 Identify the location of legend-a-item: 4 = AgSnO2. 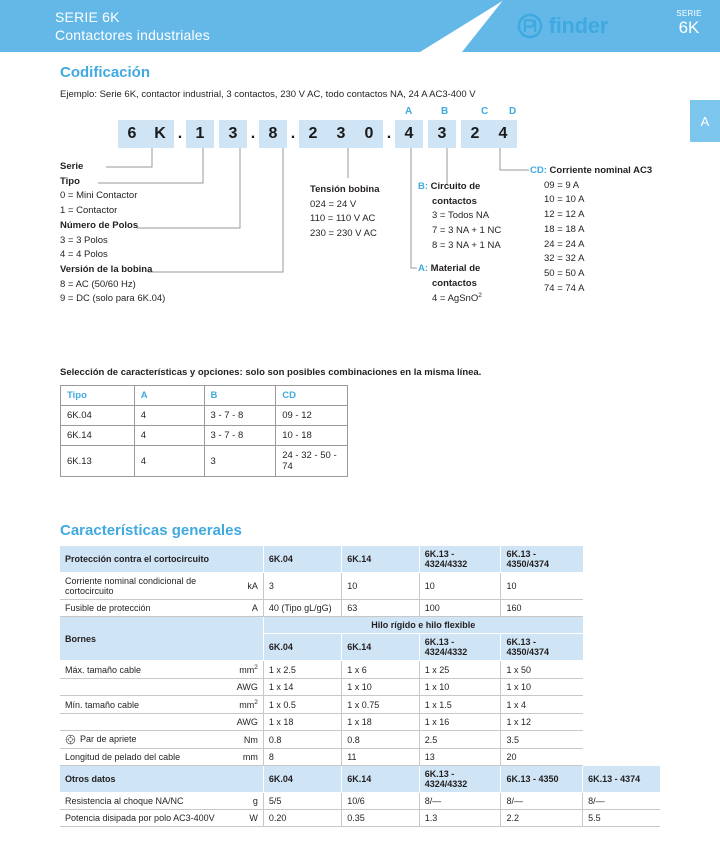
(457, 298).